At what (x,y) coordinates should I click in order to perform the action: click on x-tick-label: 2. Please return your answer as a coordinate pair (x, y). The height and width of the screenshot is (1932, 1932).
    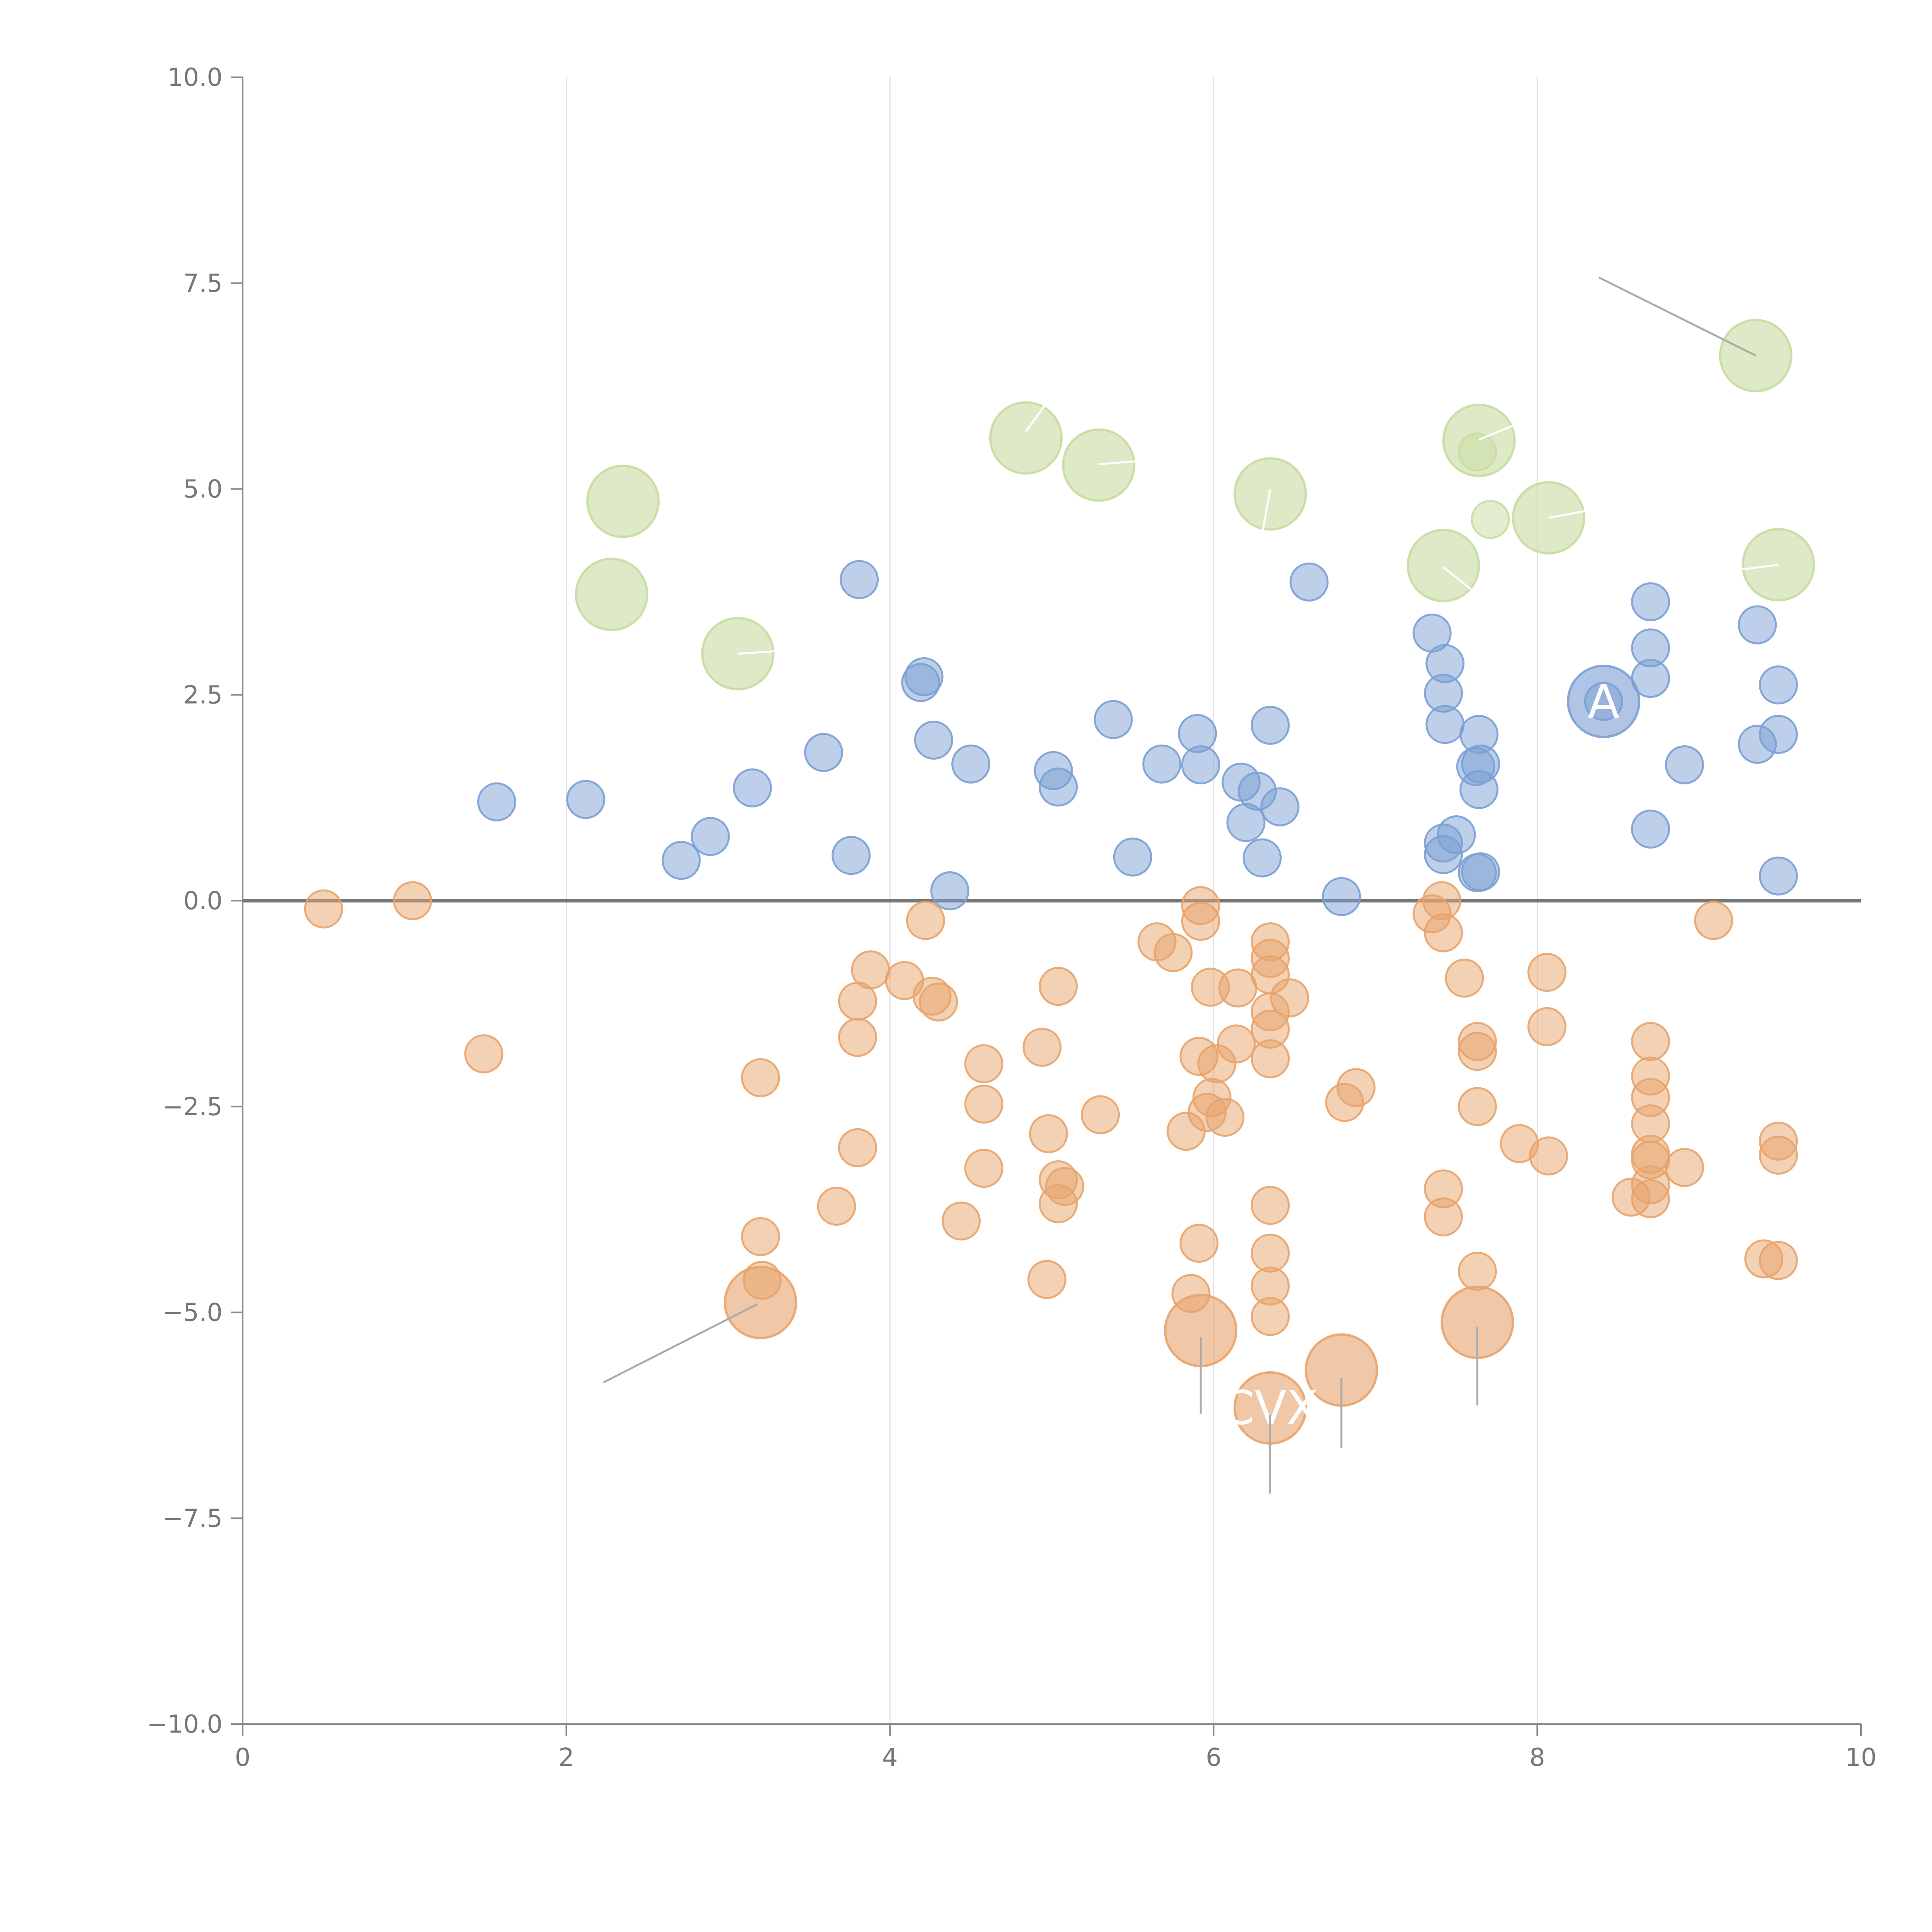
    Looking at the image, I should click on (566, 1757).